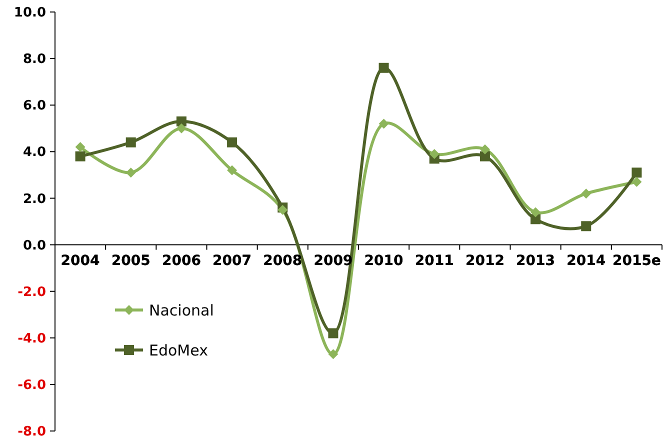 The height and width of the screenshot is (441, 666). Describe the element at coordinates (636, 260) in the screenshot. I see `x-tick-label: 2015e` at that location.